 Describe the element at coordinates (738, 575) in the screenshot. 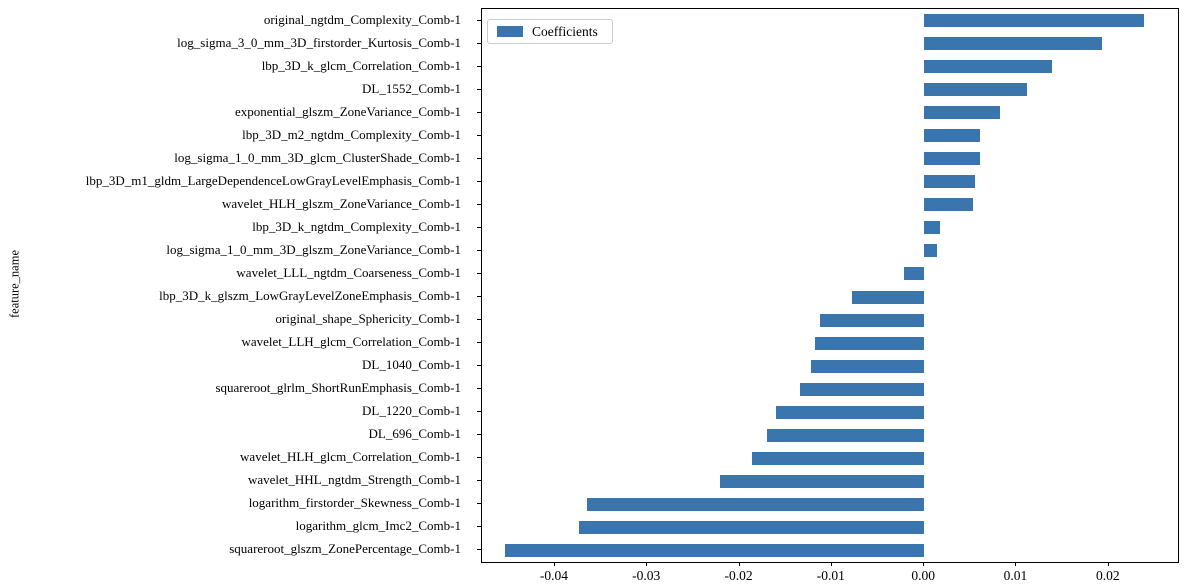

I see `x-tick-label: -0.02` at that location.